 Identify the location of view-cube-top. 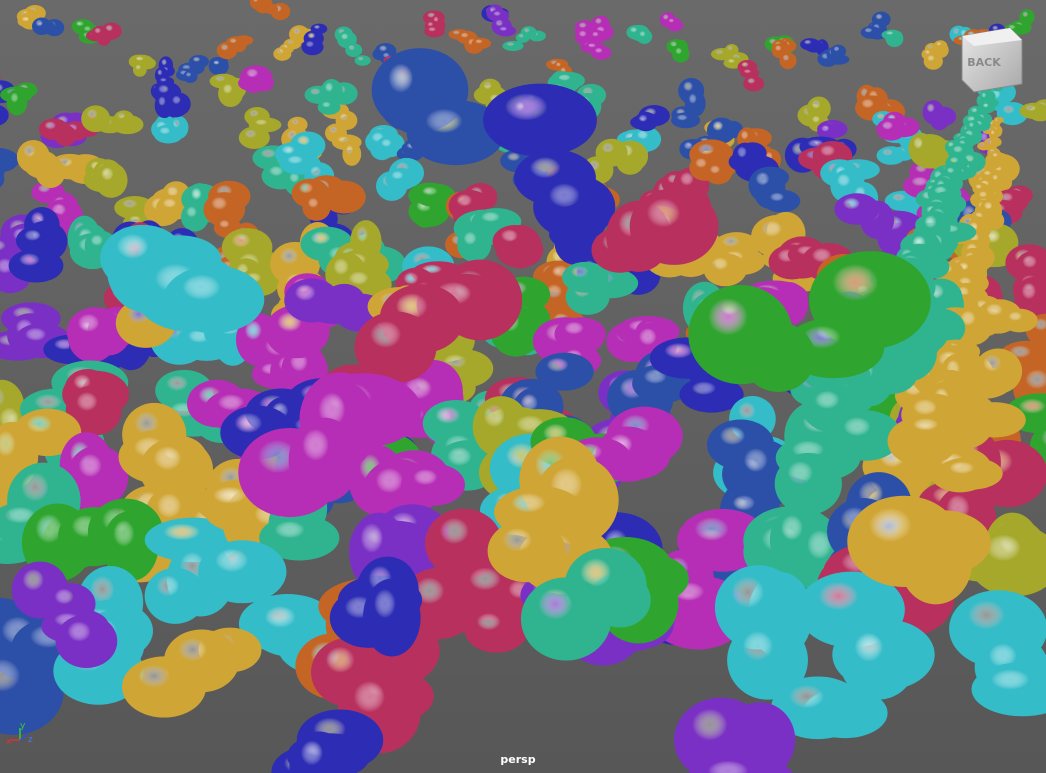
(992, 37).